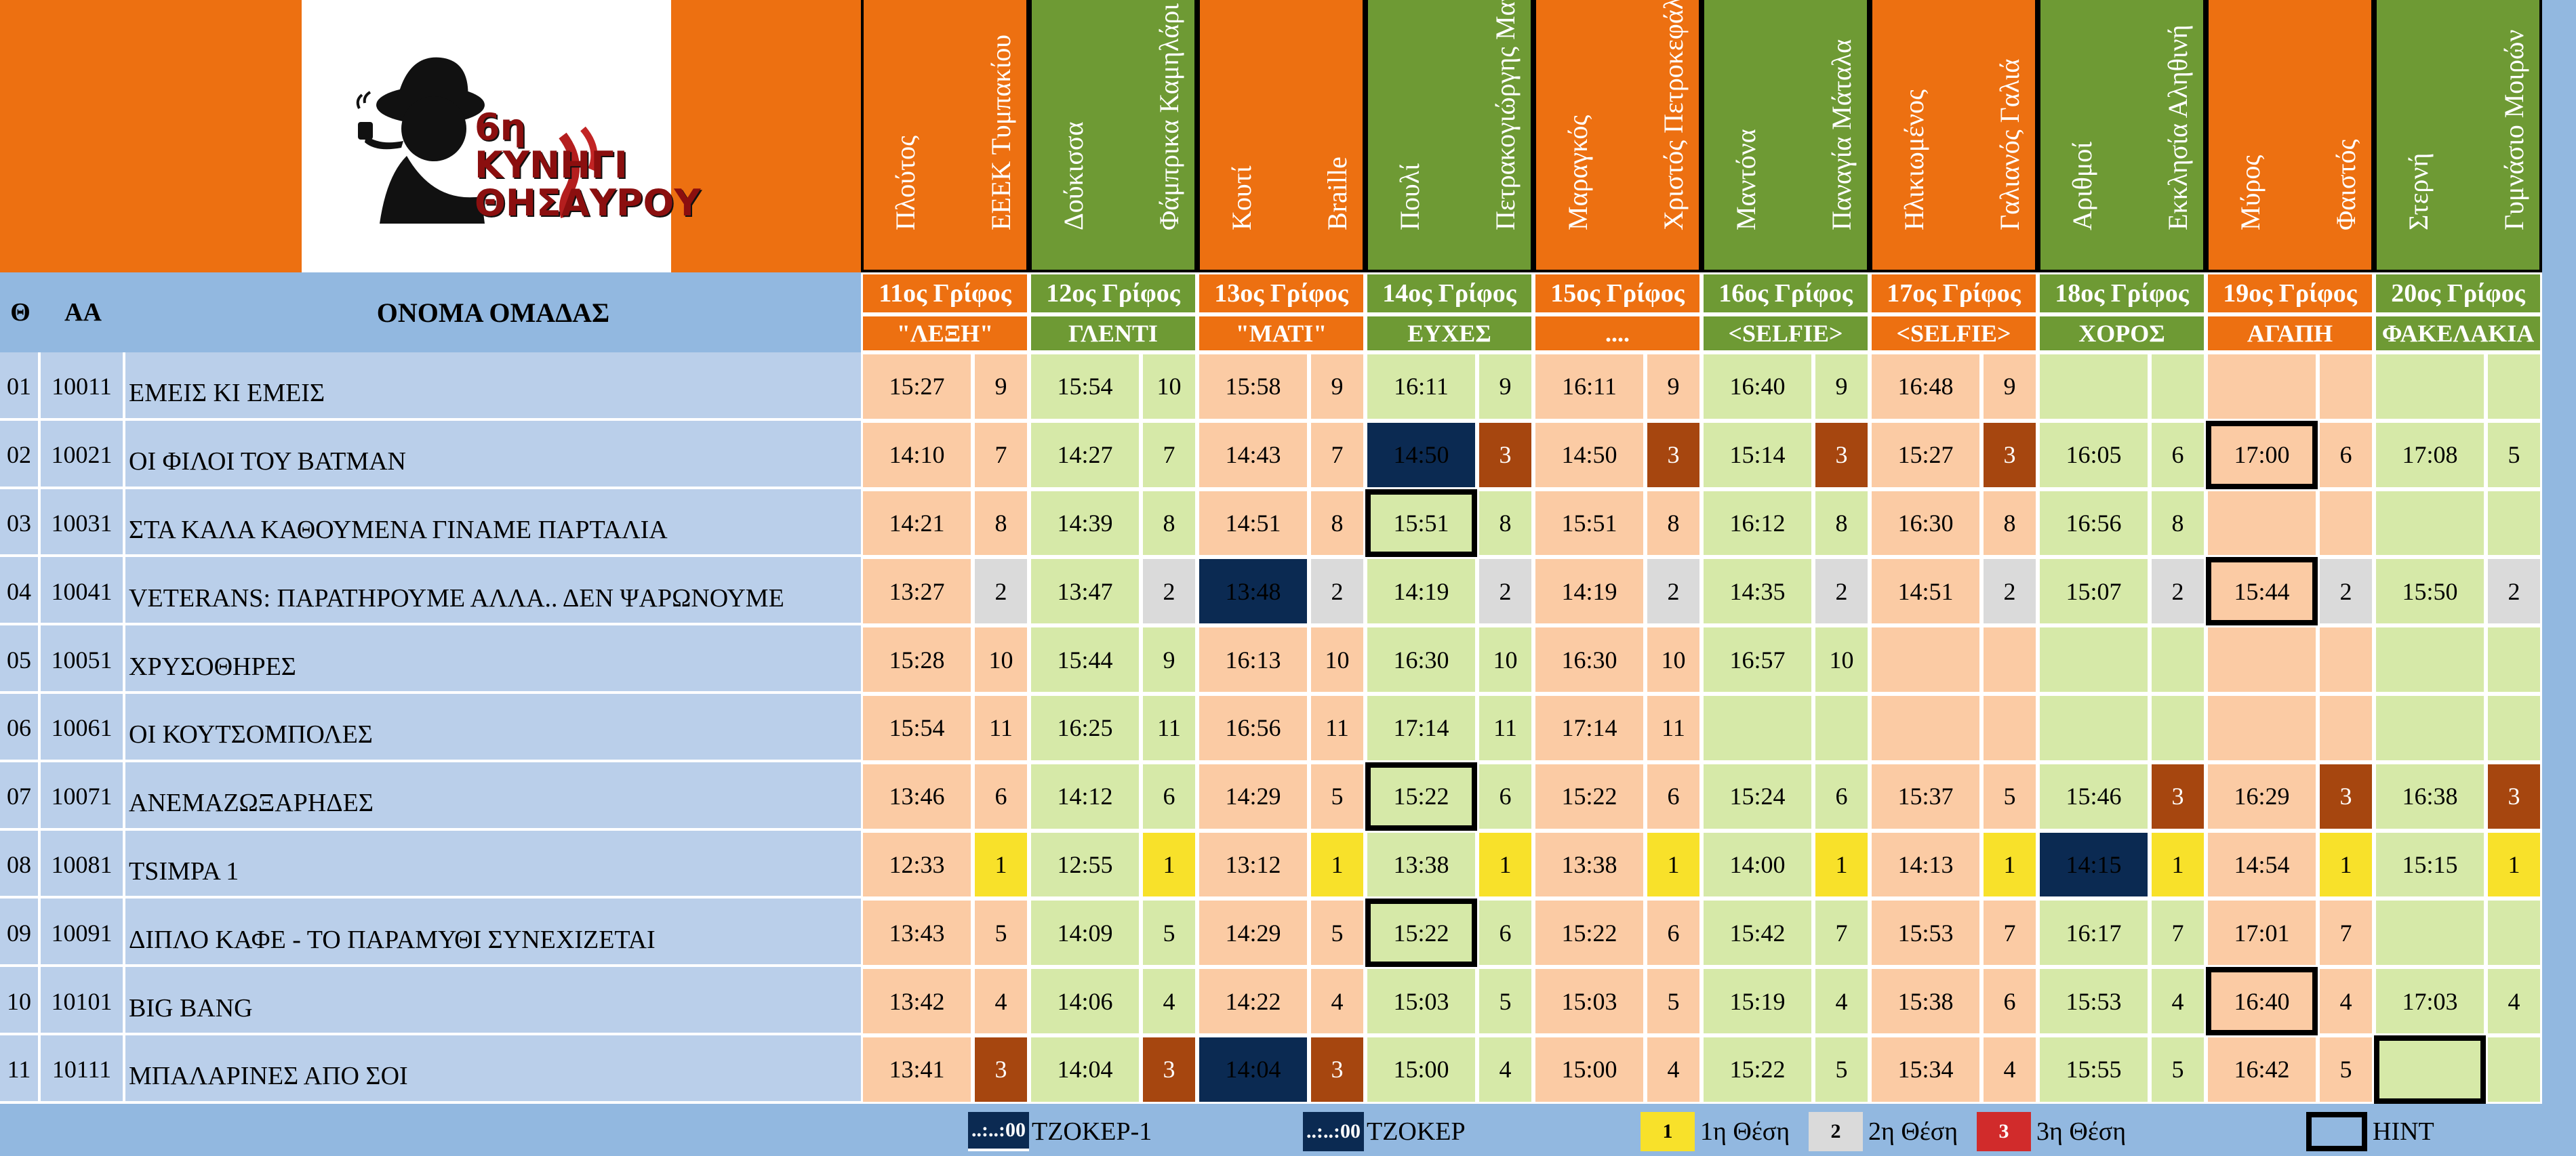 This screenshot has width=2576, height=1156. I want to click on time-cell: 16:29, so click(2262, 797).